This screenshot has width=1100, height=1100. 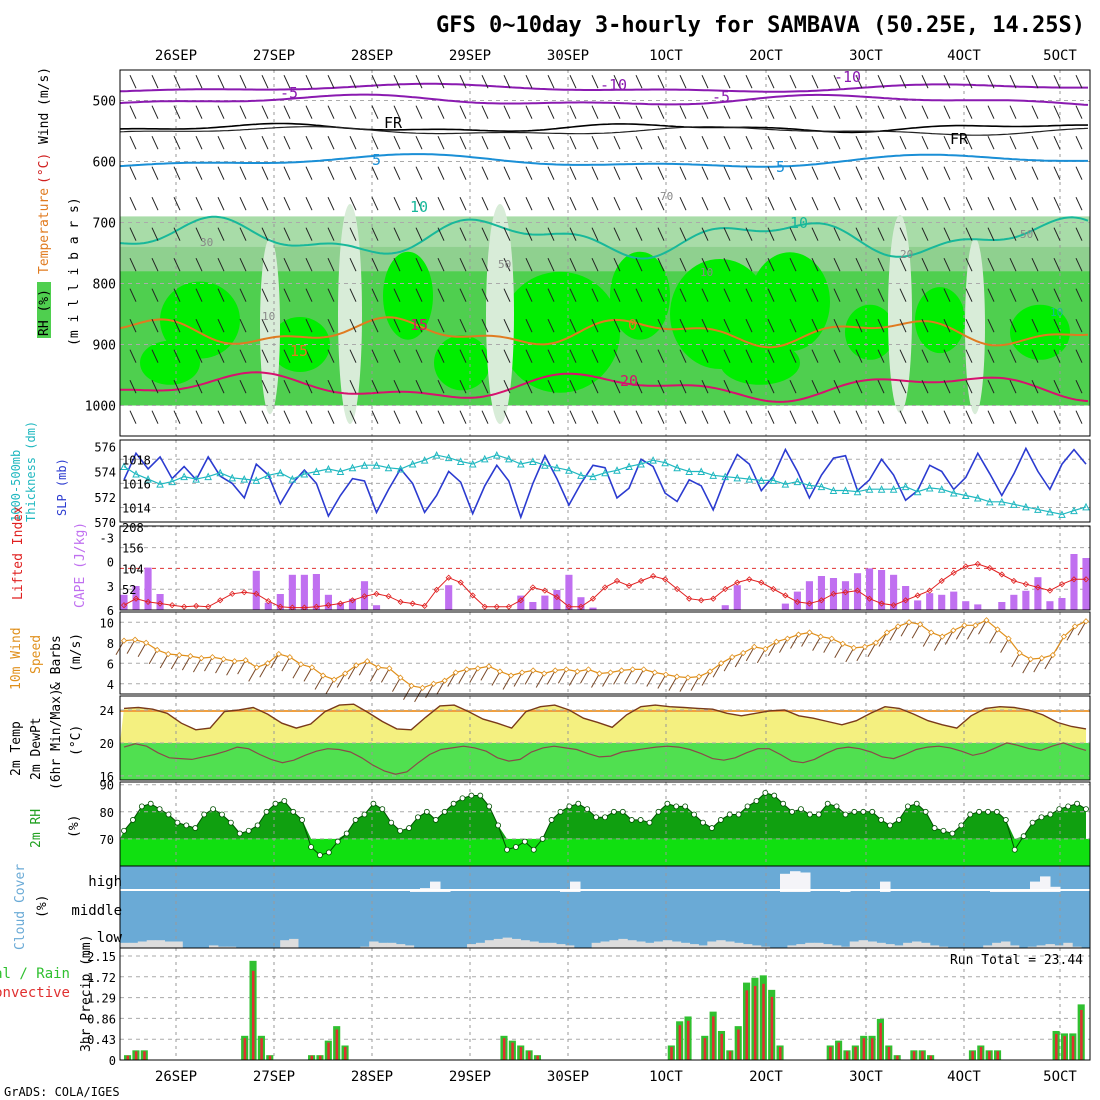 What do you see at coordinates (107, 744) in the screenshot?
I see `temp2m-tick-label: 20` at bounding box center [107, 744].